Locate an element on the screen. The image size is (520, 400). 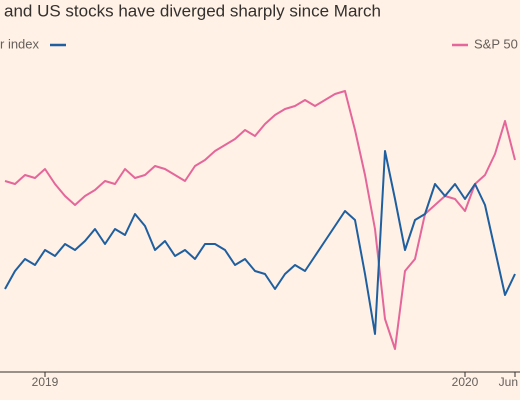
x-tick-label: Jun is located at coordinates (508, 382).